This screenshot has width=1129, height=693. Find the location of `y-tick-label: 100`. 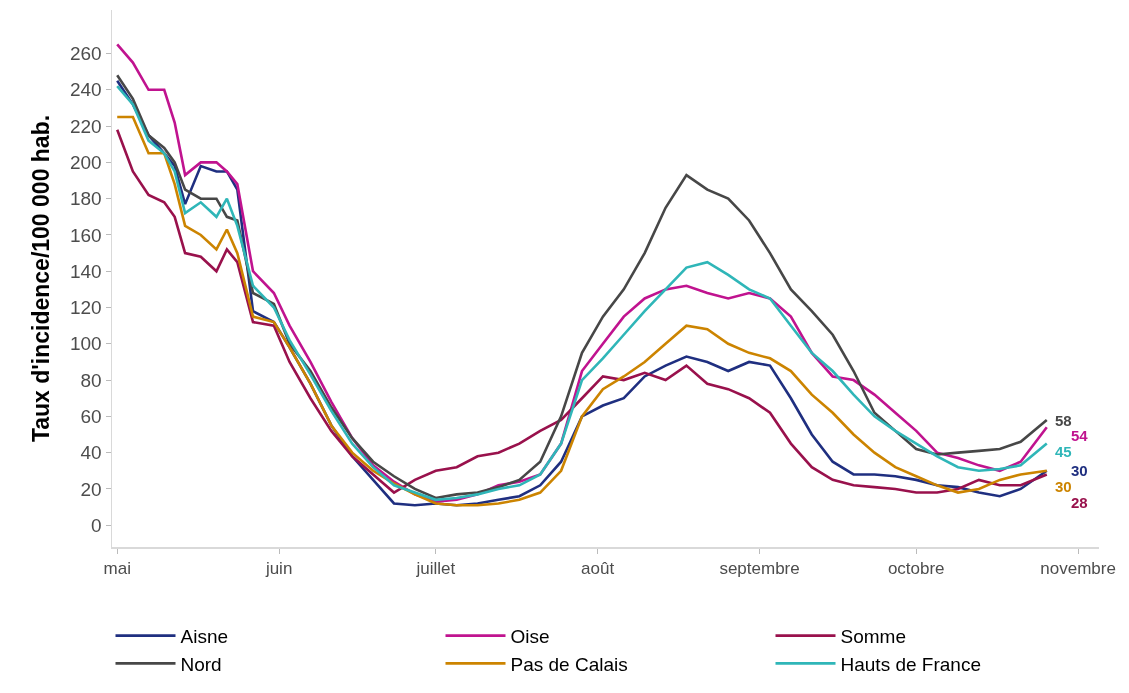

y-tick-label: 100 is located at coordinates (86, 344).